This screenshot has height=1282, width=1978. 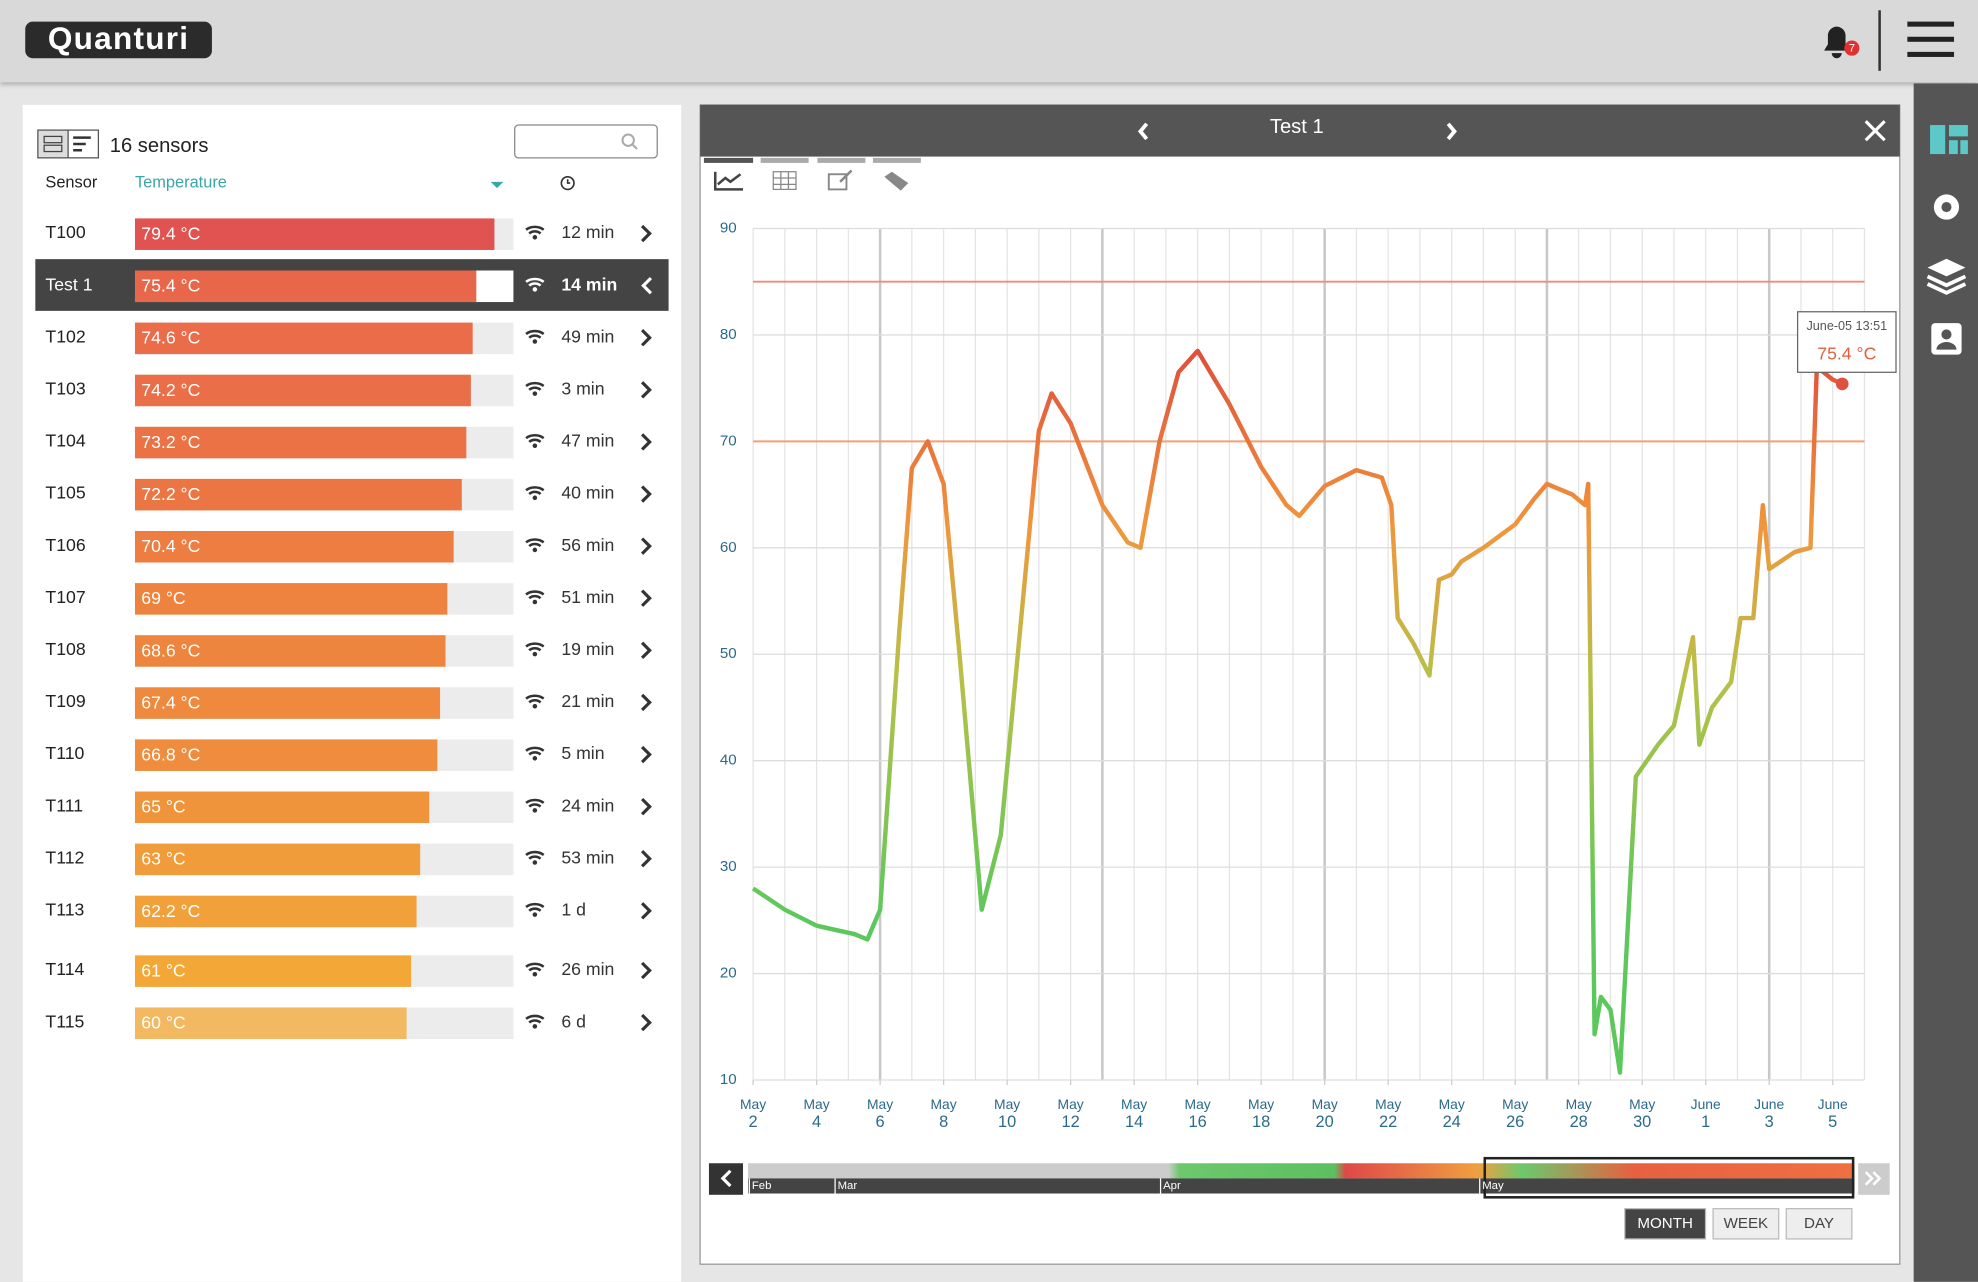 What do you see at coordinates (587, 805) in the screenshot?
I see `age: 24 min` at bounding box center [587, 805].